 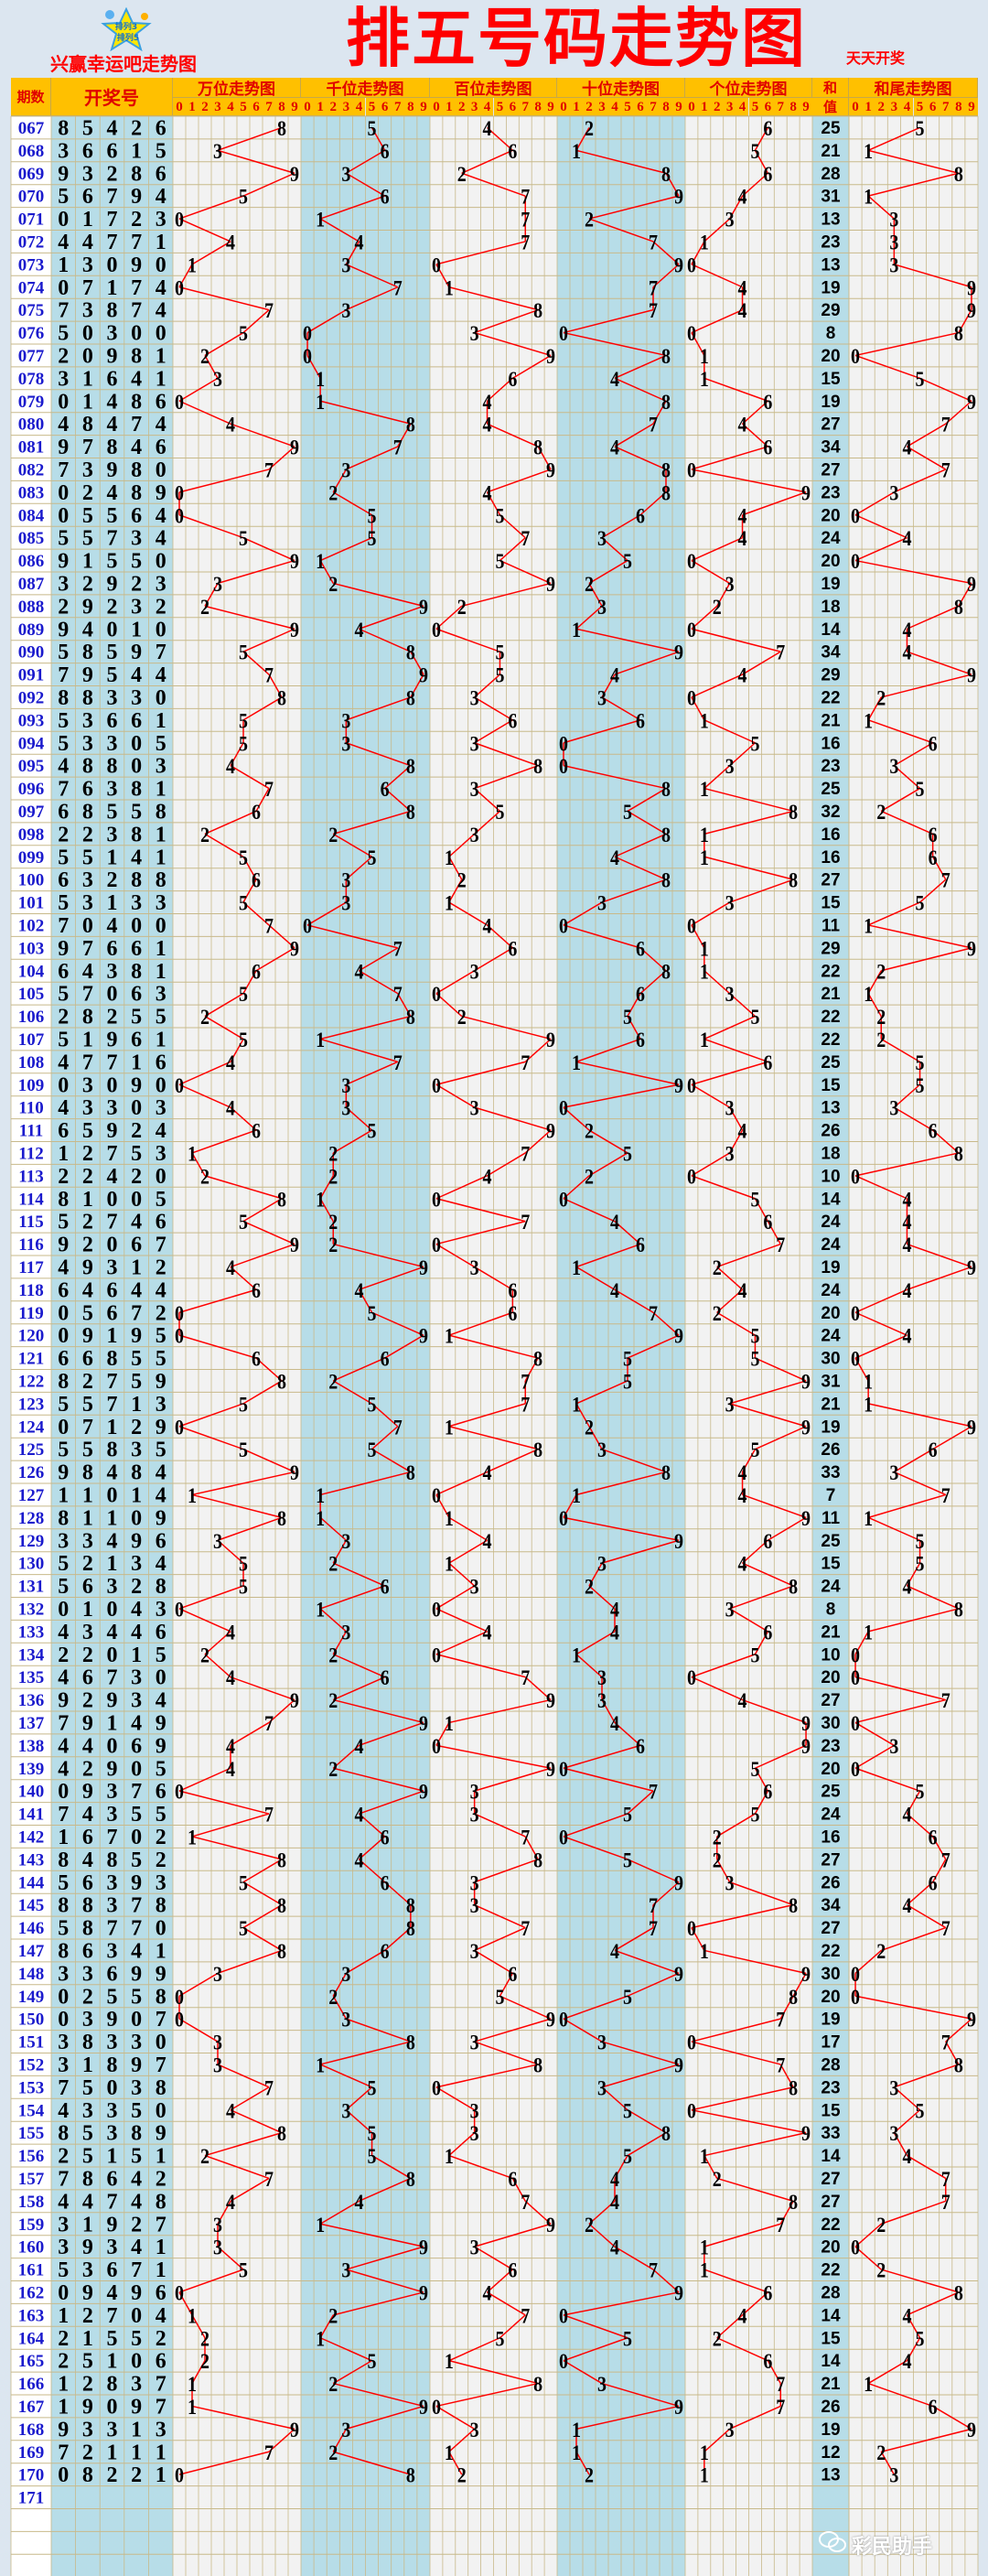 What do you see at coordinates (282, 1199) in the screenshot?
I see `wan-trend-point: 8` at bounding box center [282, 1199].